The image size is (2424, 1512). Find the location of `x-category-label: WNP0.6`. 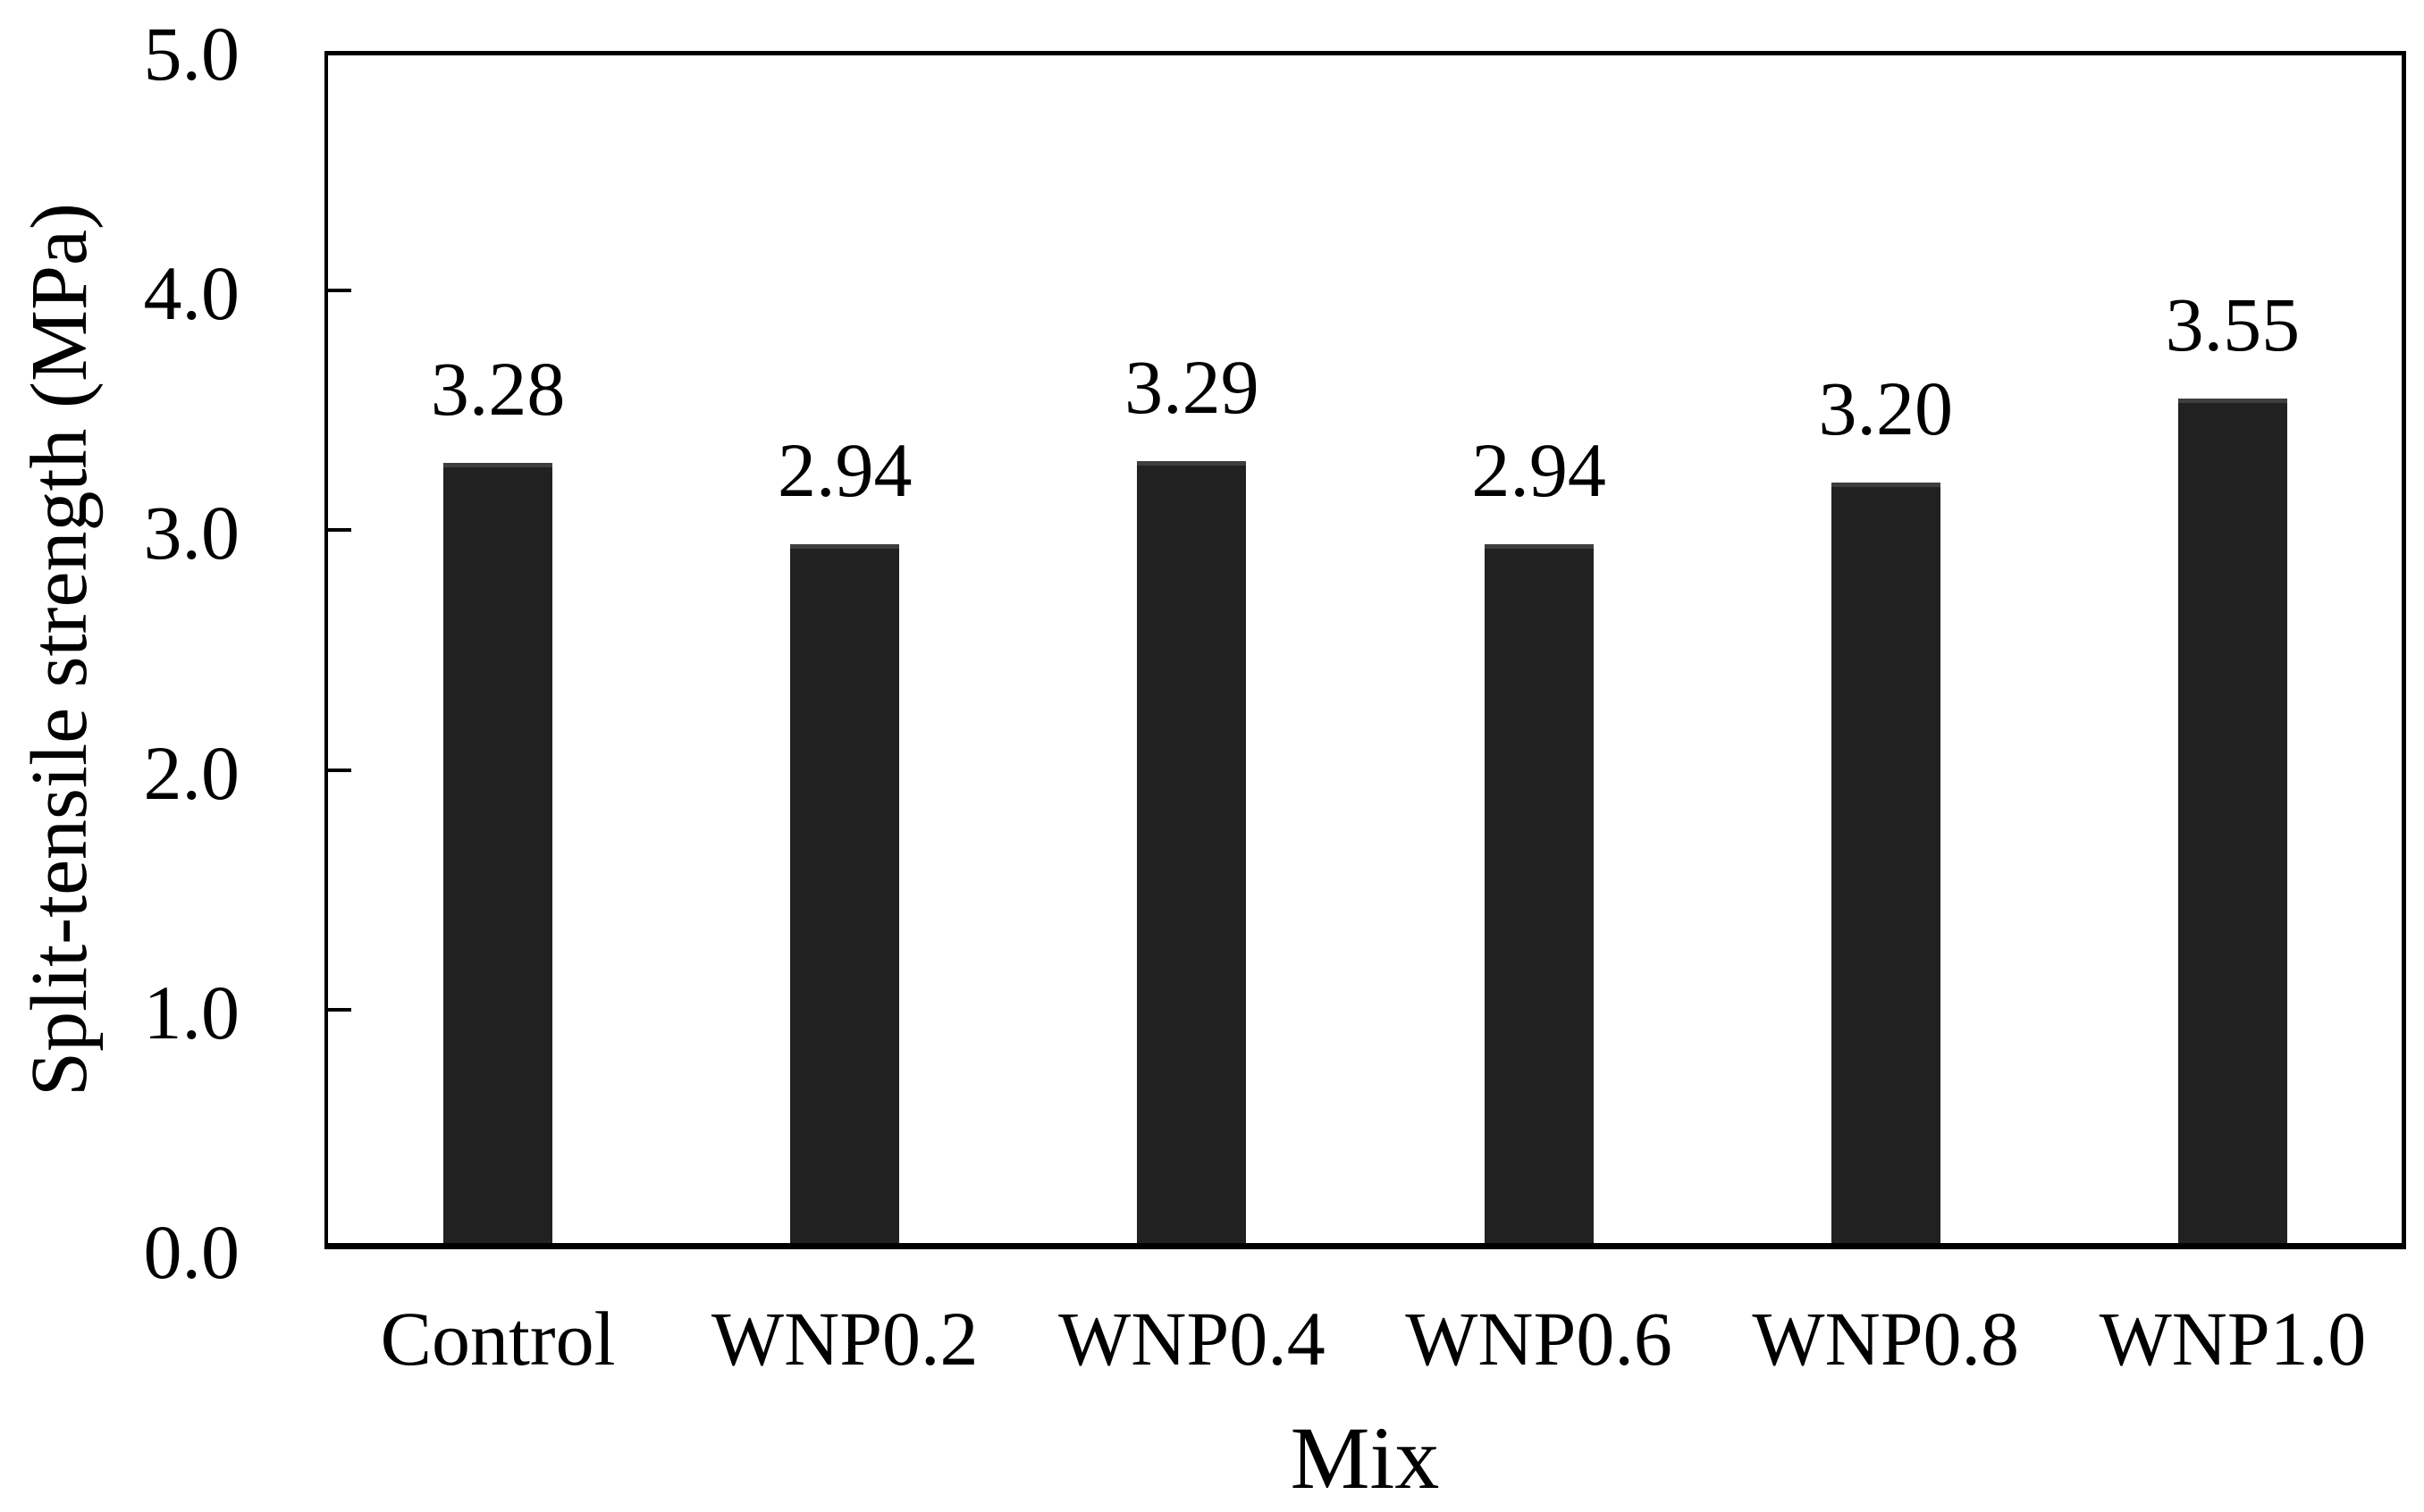

x-category-label: WNP0.6 is located at coordinates (1538, 1339).